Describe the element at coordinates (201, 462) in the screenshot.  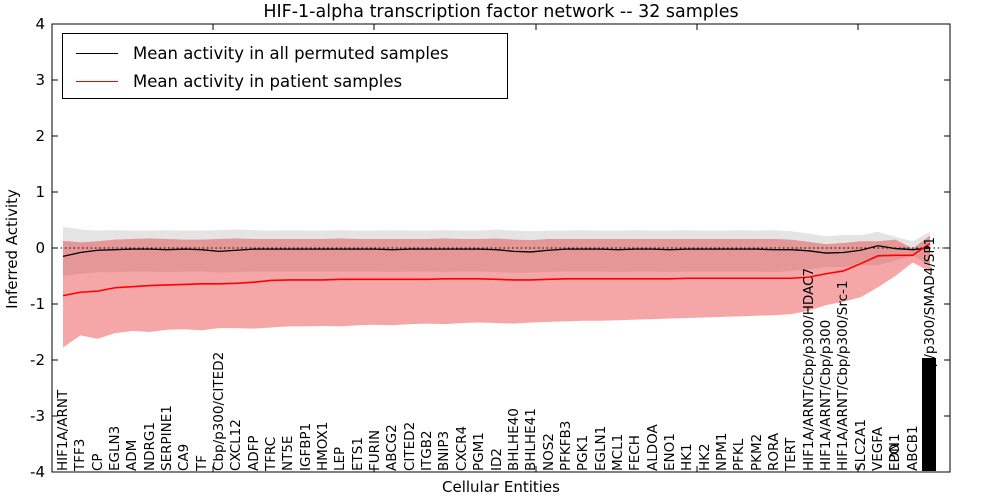
I see `x-tick-label: TF` at that location.